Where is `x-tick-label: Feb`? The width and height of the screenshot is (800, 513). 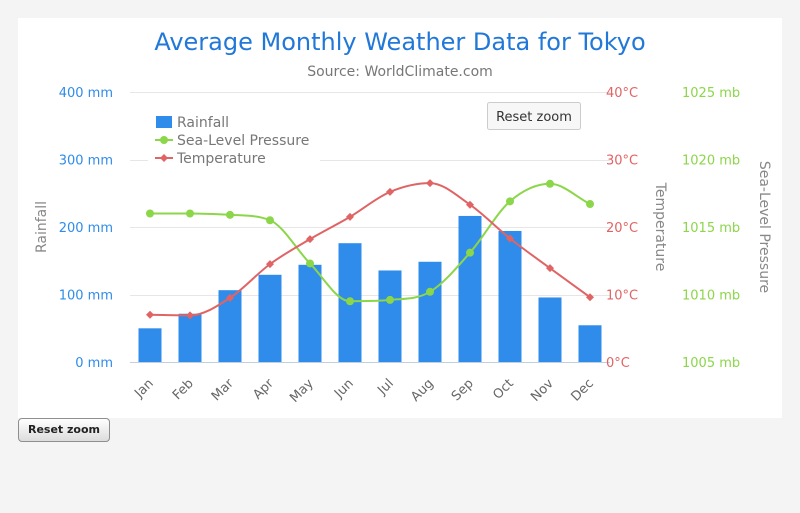
x-tick-label: Feb is located at coordinates (183, 389).